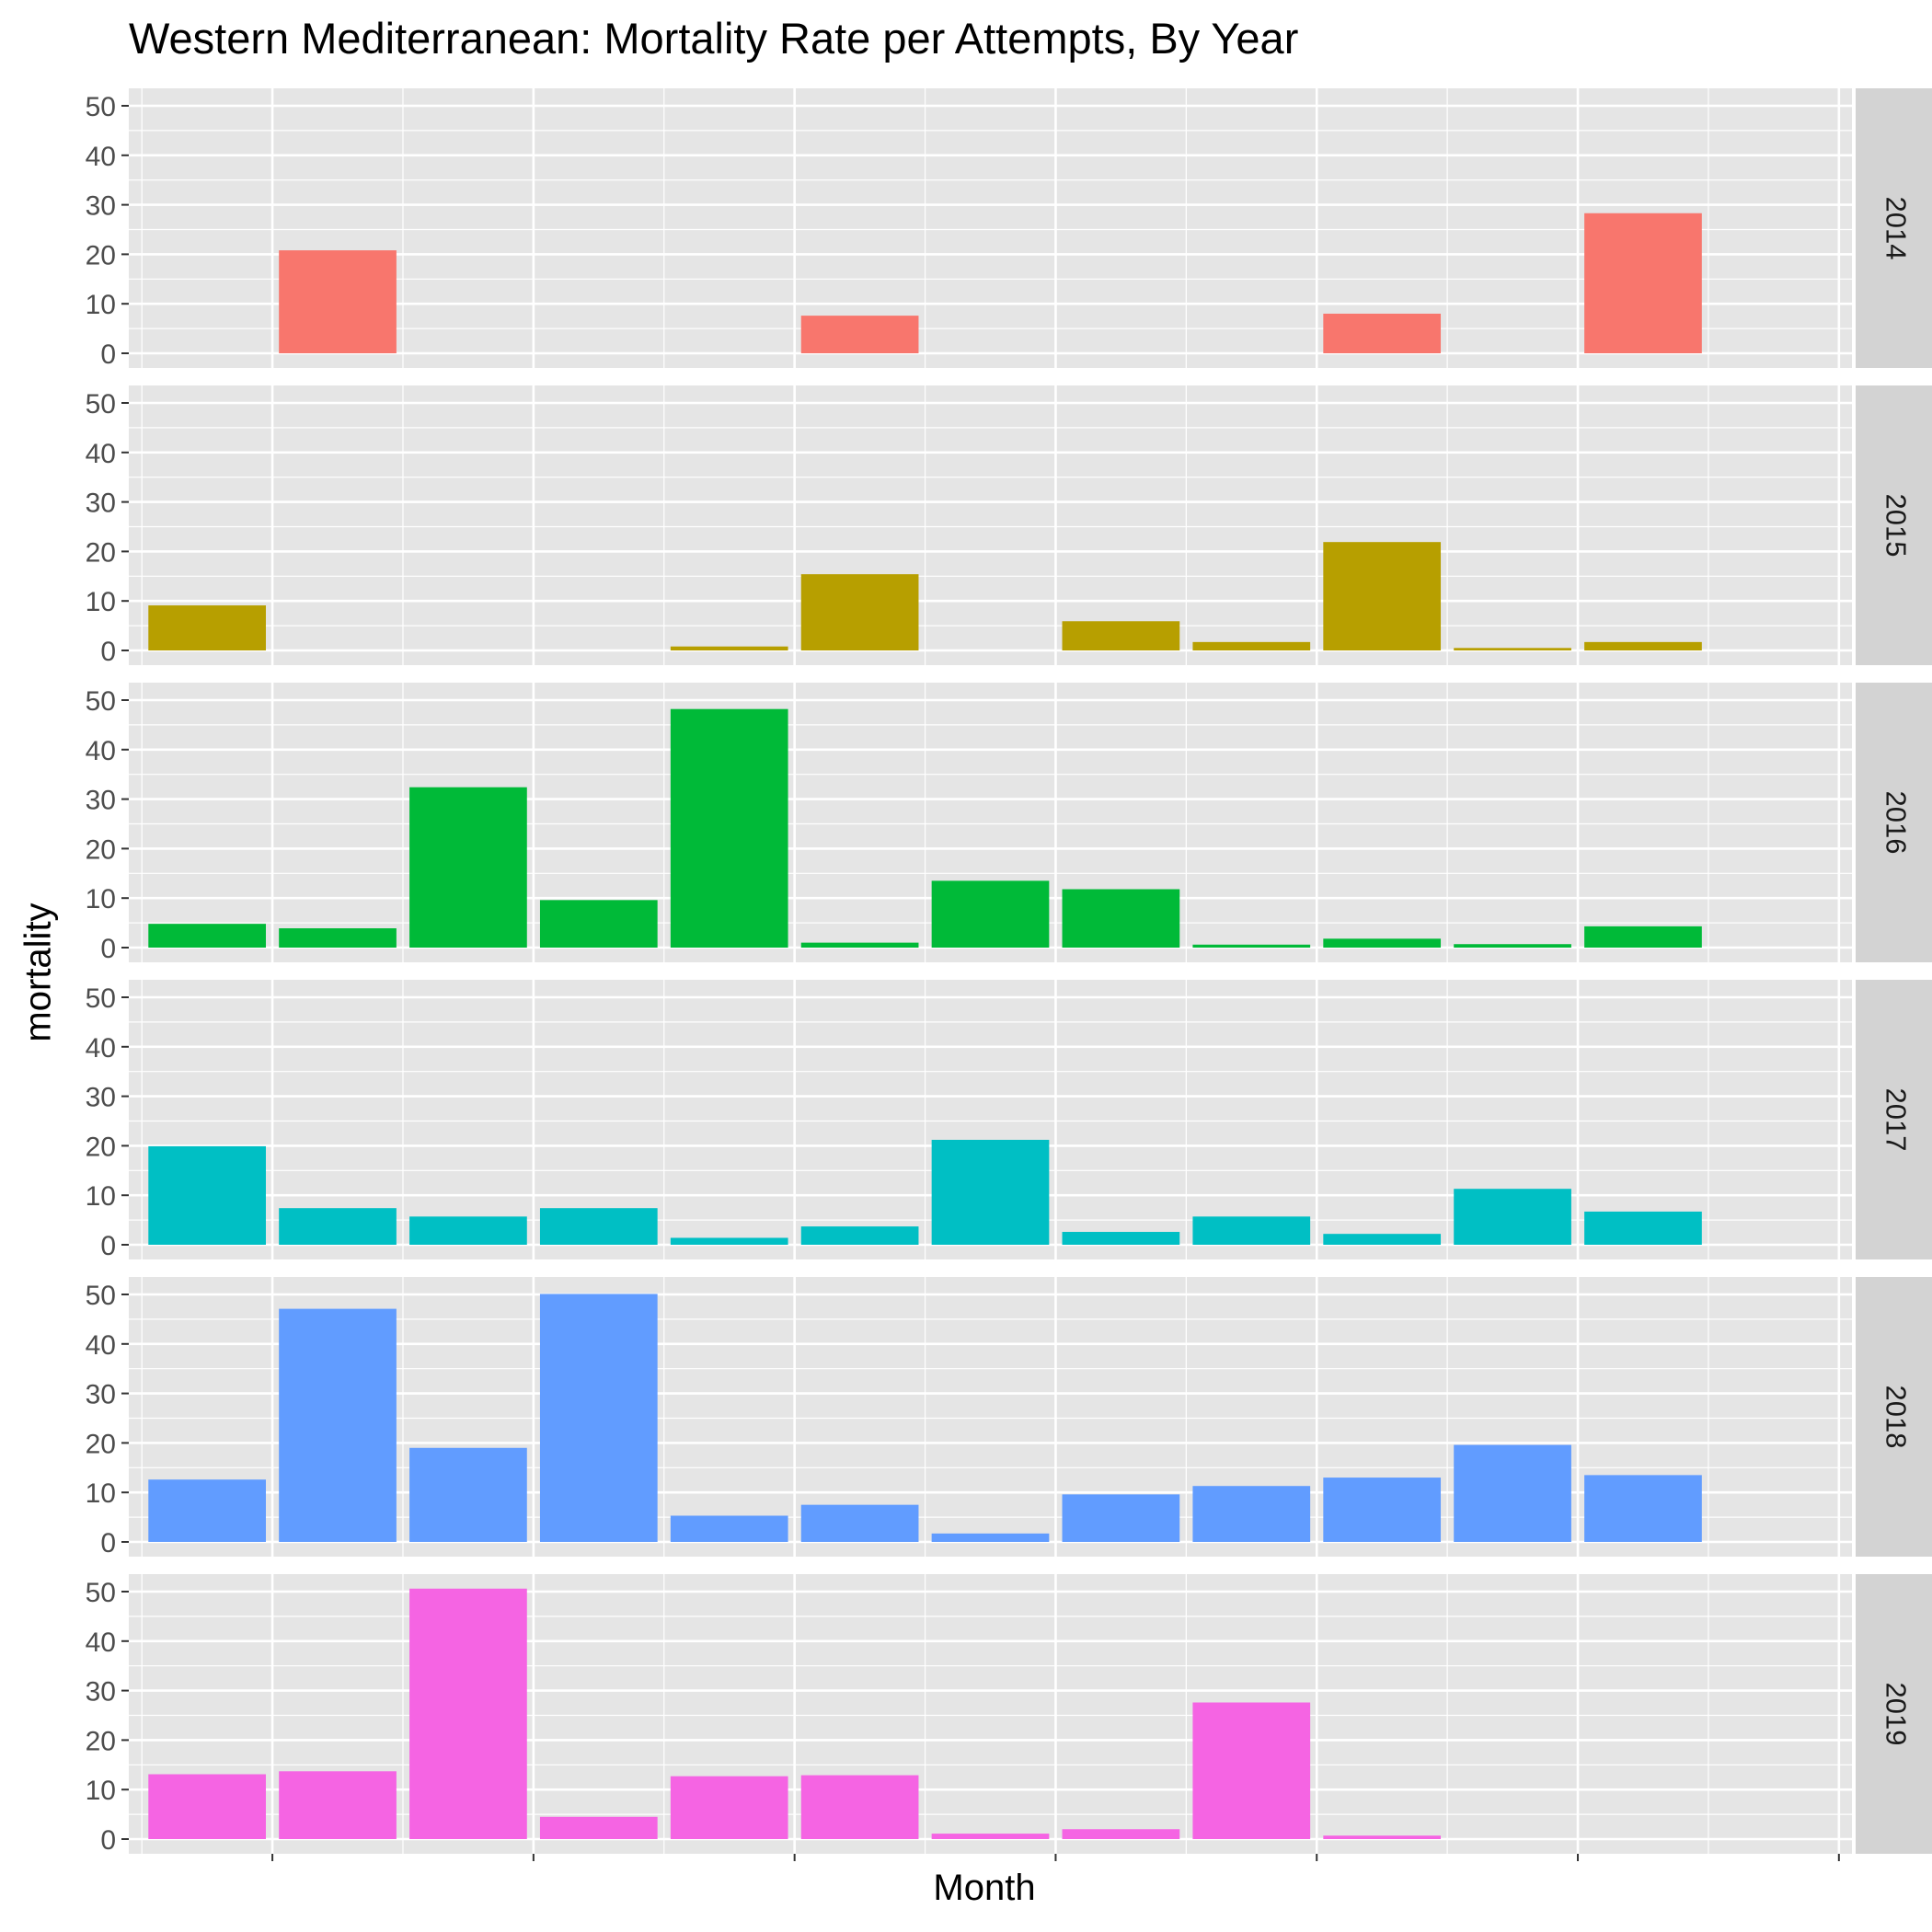 The width and height of the screenshot is (1932, 1932). I want to click on bar-2016-m8, so click(1121, 918).